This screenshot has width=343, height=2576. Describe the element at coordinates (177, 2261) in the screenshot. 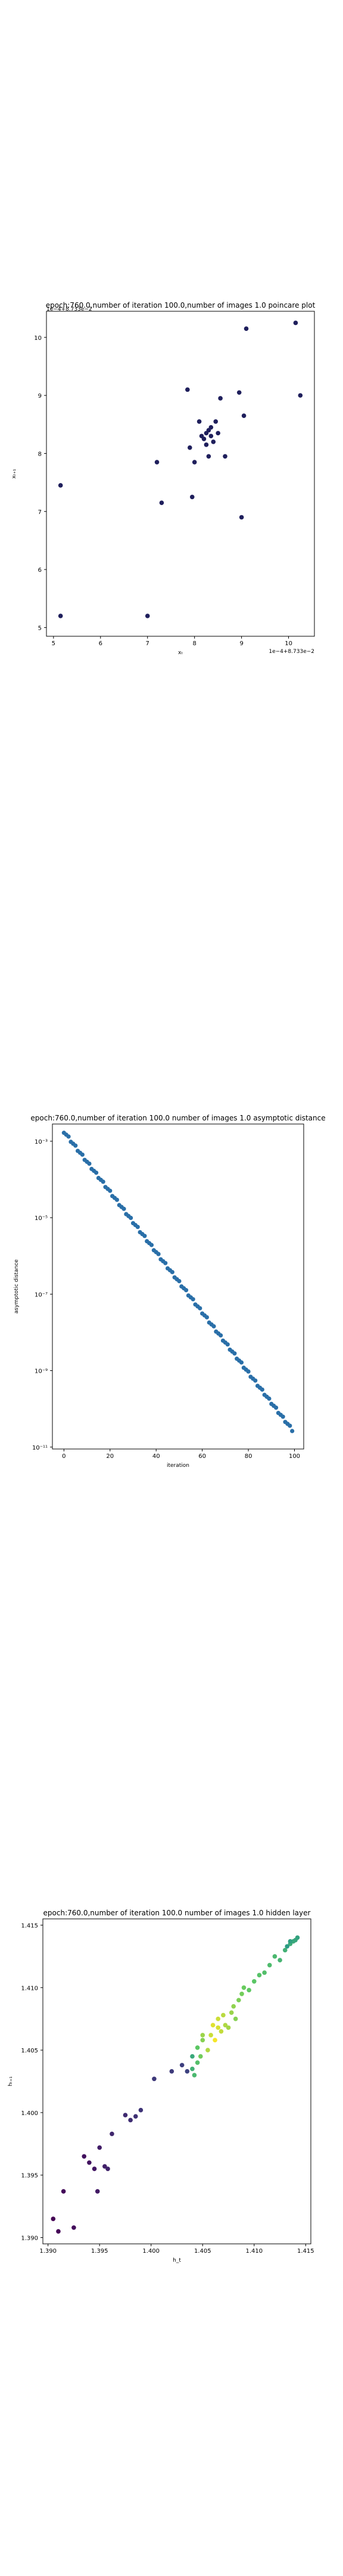

I see `x-axis-label: h_t` at that location.